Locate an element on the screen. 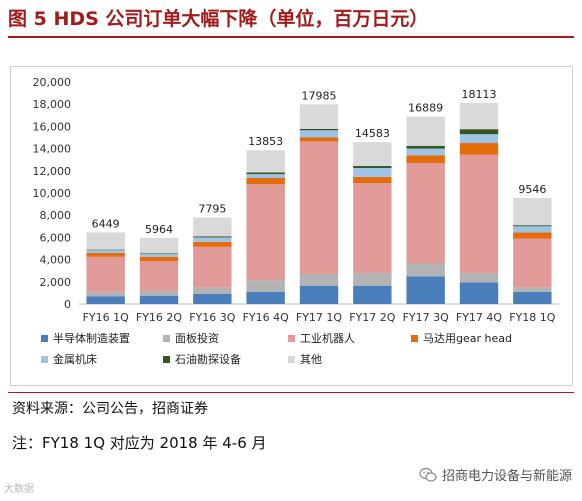 The width and height of the screenshot is (582, 501). legend-label: 金属机床 is located at coordinates (75, 359).